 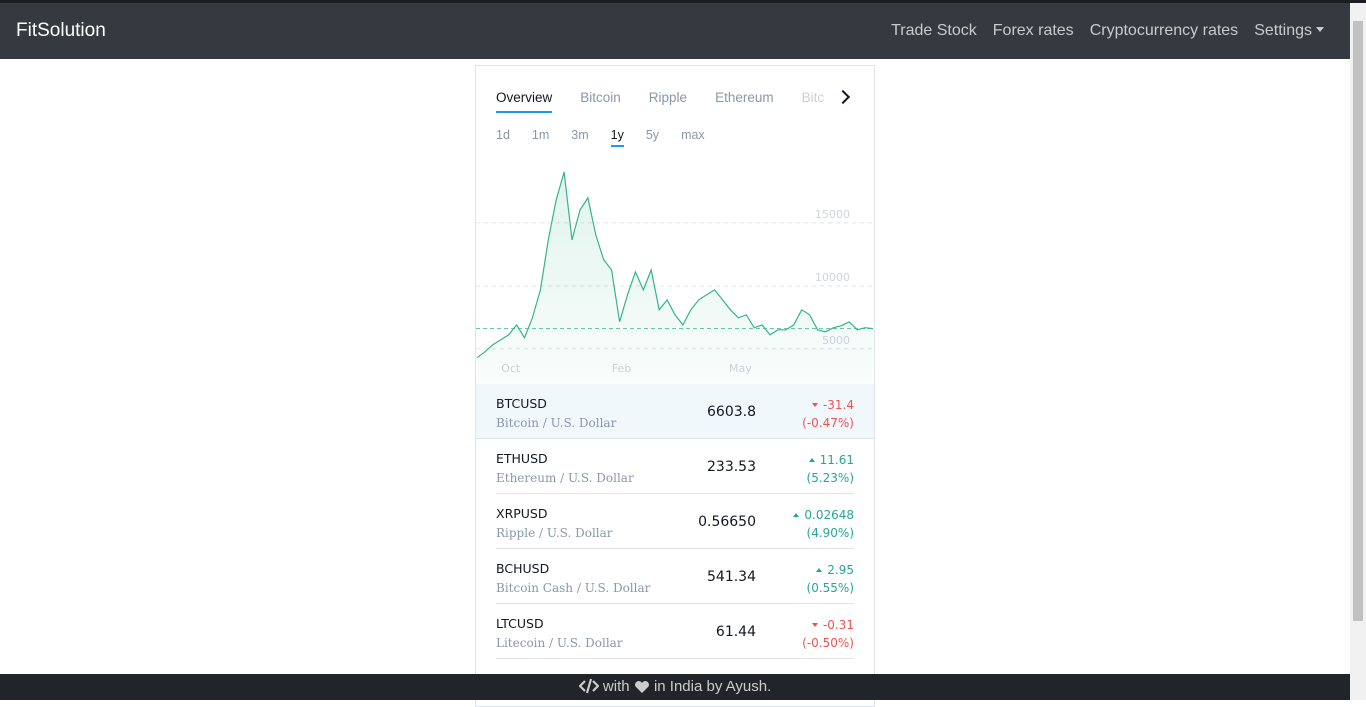 What do you see at coordinates (838, 405) in the screenshot?
I see `change-value: -31.4` at bounding box center [838, 405].